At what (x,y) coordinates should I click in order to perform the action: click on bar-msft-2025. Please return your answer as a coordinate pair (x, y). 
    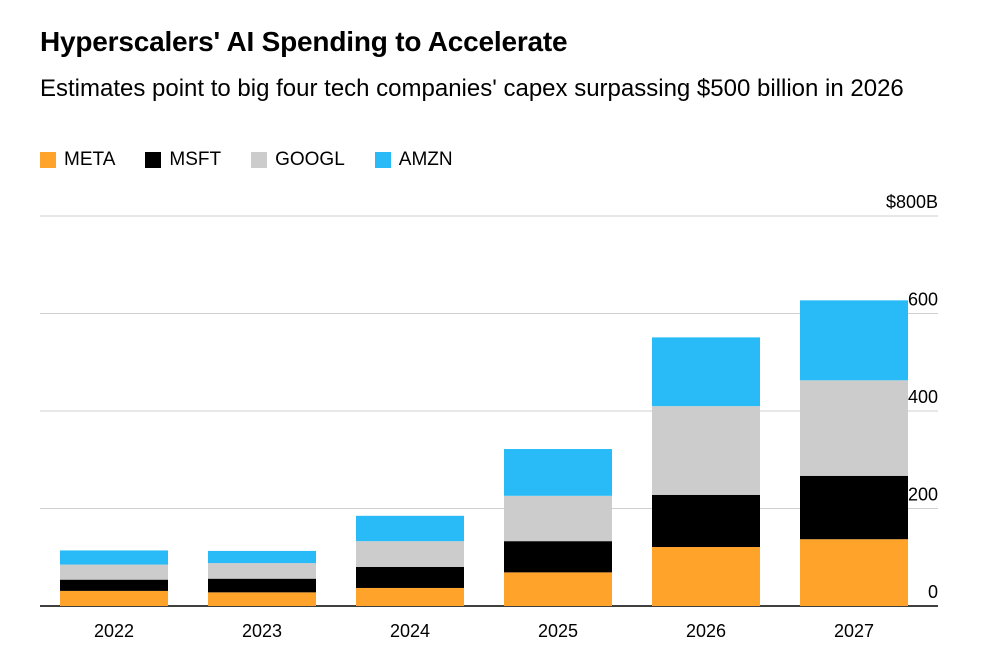
    Looking at the image, I should click on (558, 557).